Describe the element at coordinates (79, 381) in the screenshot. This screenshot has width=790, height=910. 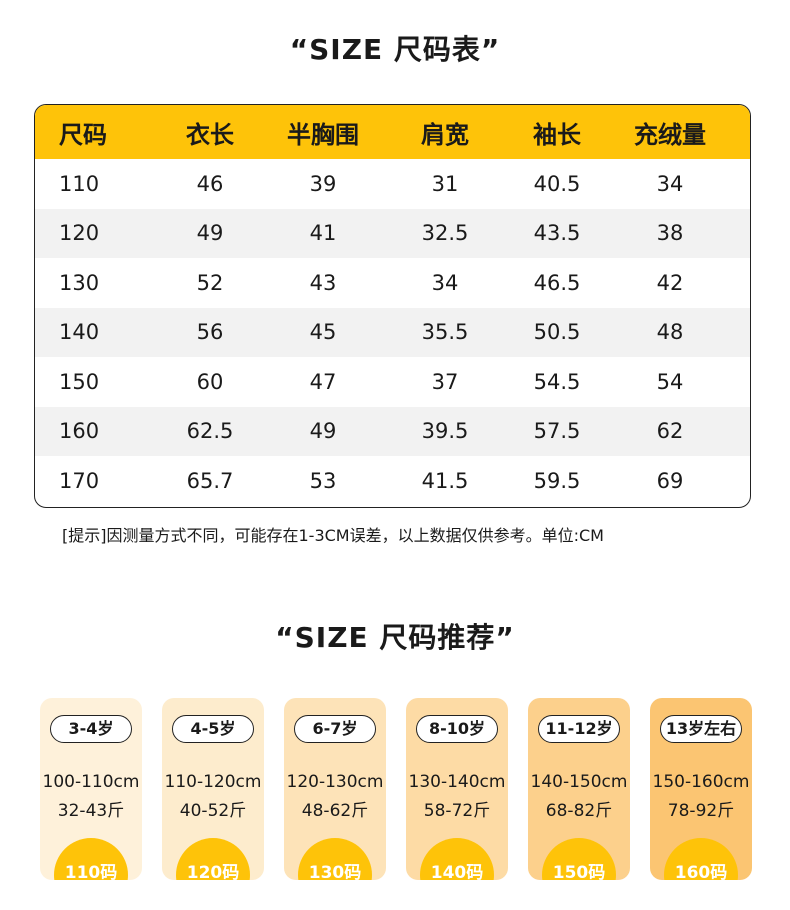
I see `table-cell: 150` at that location.